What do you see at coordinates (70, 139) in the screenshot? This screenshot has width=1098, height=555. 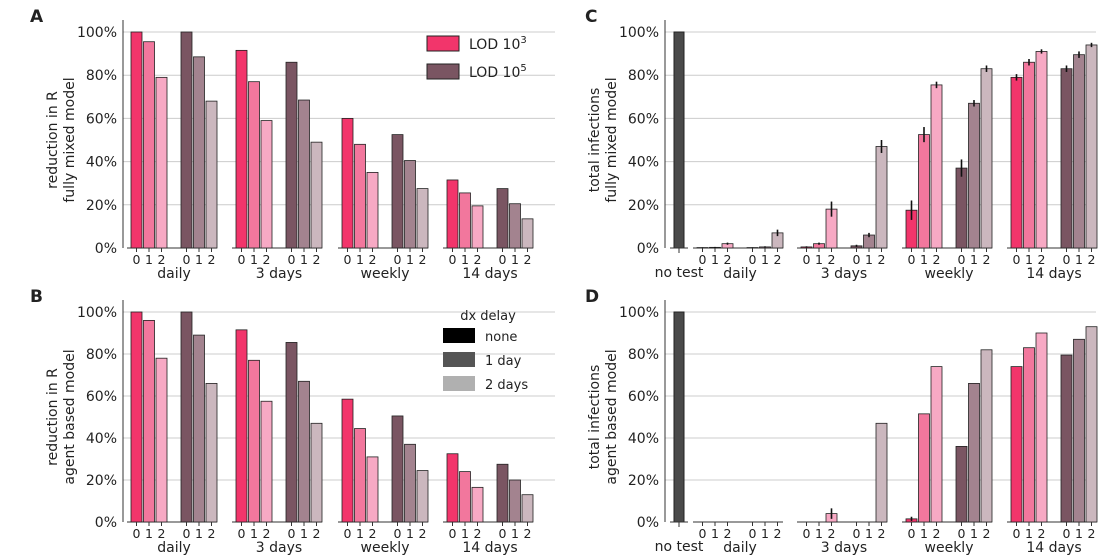 I see `y-axis-label-line: fully mixed model` at bounding box center [70, 139].